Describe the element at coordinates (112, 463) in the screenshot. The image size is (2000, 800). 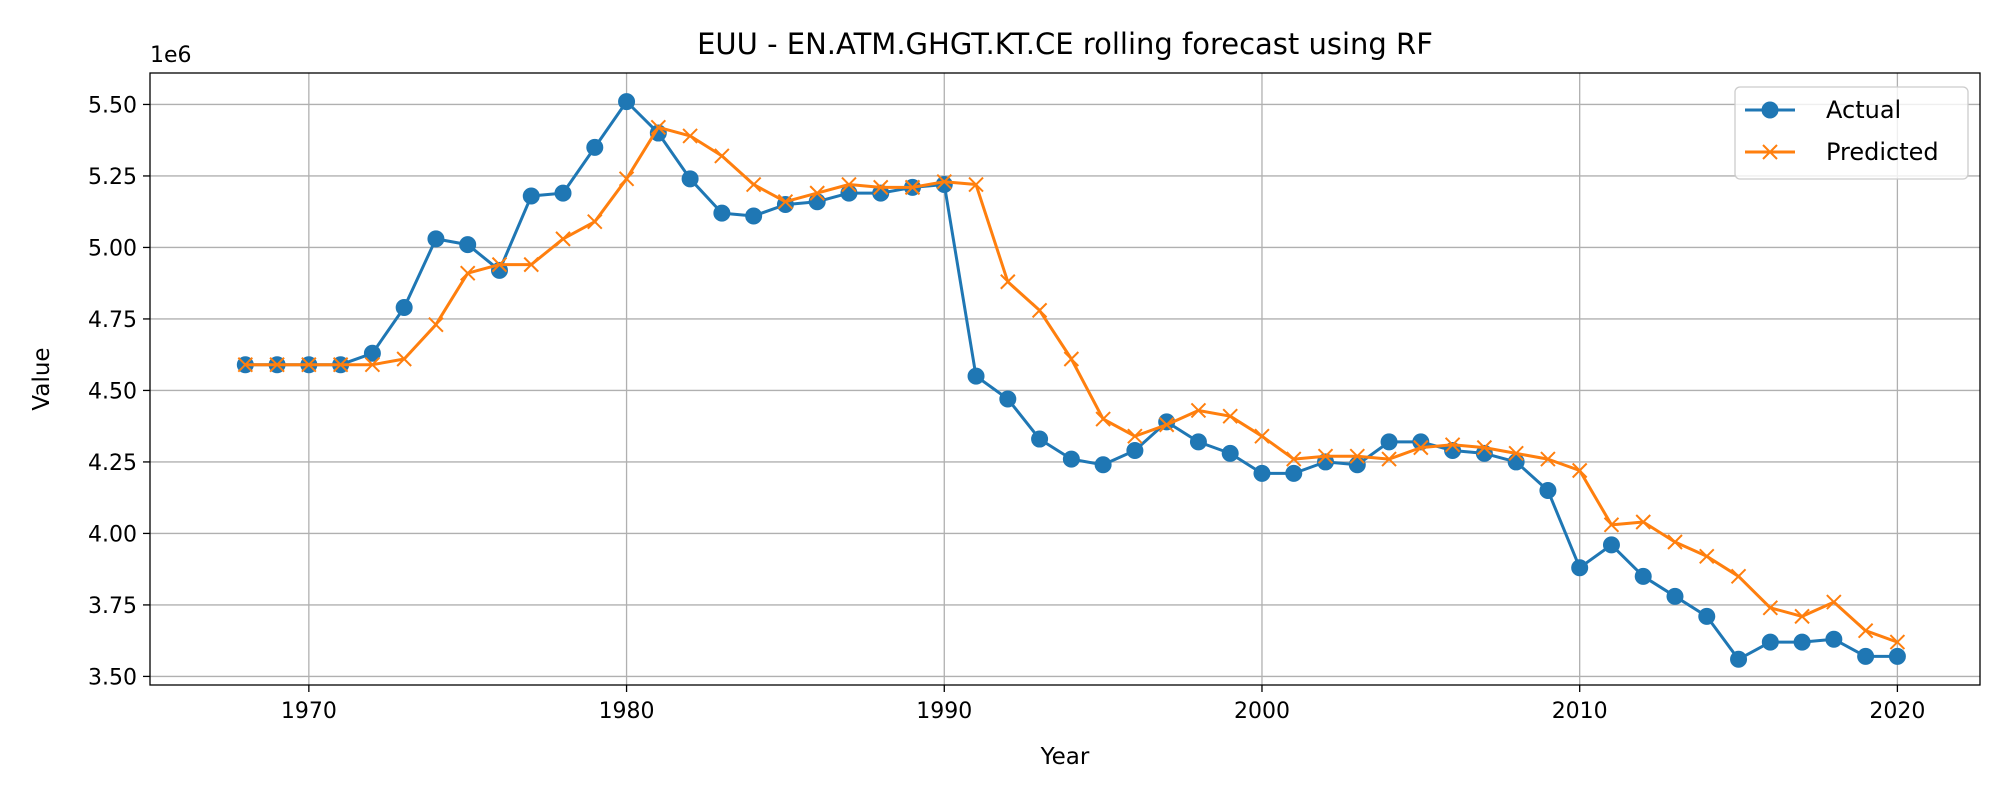
I see `y-tick-label: 4.25` at that location.